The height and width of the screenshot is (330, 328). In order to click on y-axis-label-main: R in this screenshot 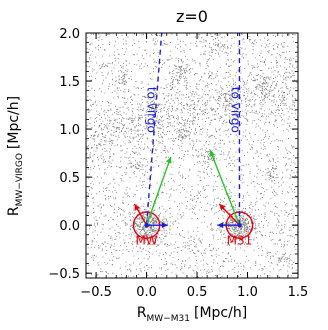, I will do `click(14, 211)`.